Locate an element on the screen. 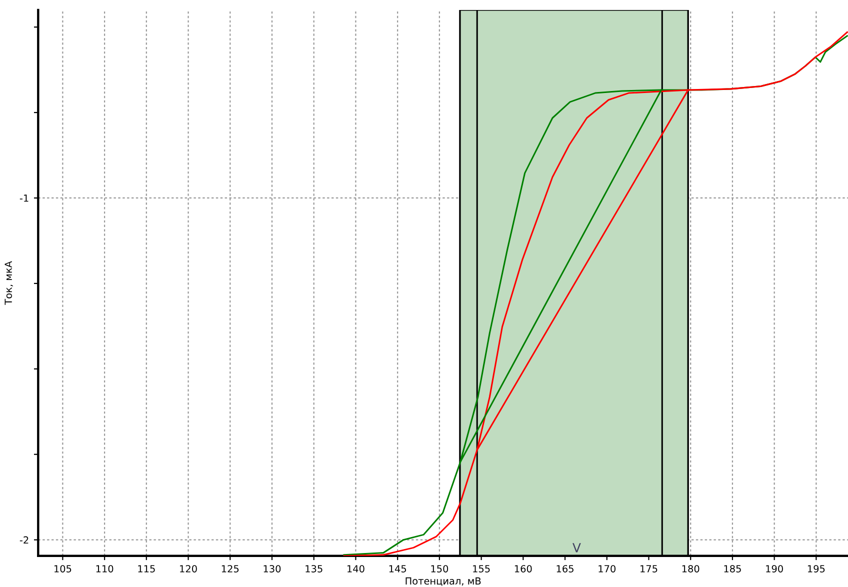 Image resolution: width=848 pixels, height=587 pixels. x-tick-label: 195 is located at coordinates (816, 568).